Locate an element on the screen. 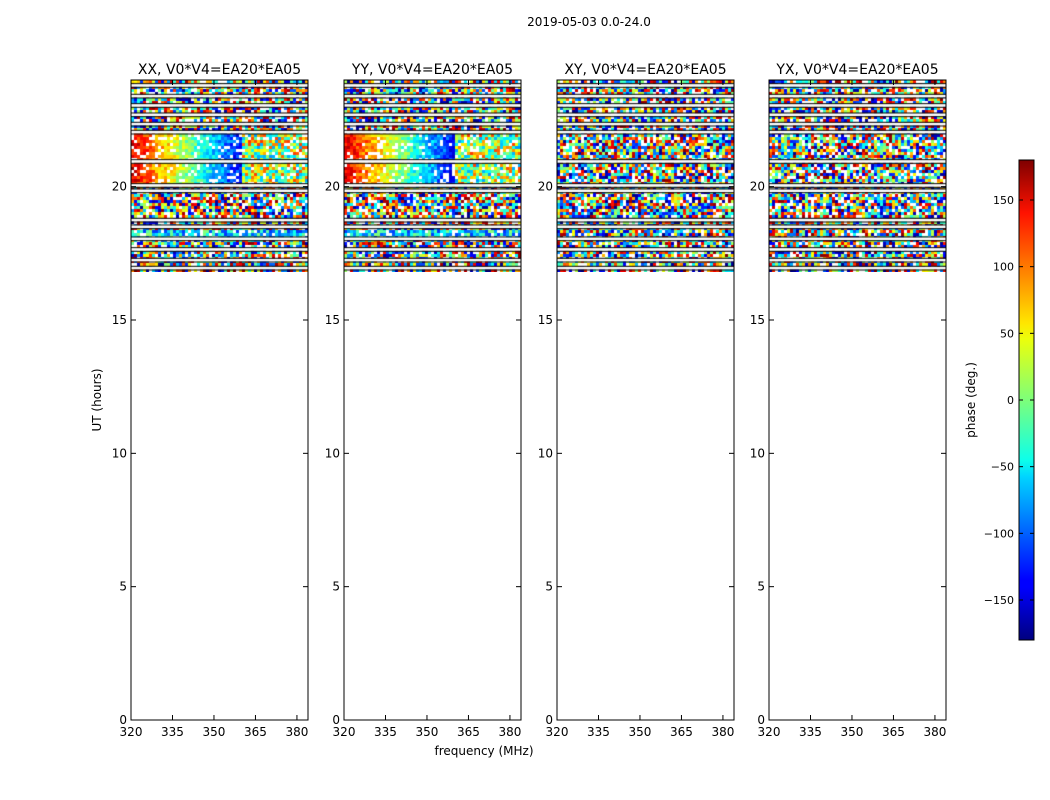 Image resolution: width=1050 pixels, height=800 pixels. colorbar-tick-label: 50 is located at coordinates (1007, 333).